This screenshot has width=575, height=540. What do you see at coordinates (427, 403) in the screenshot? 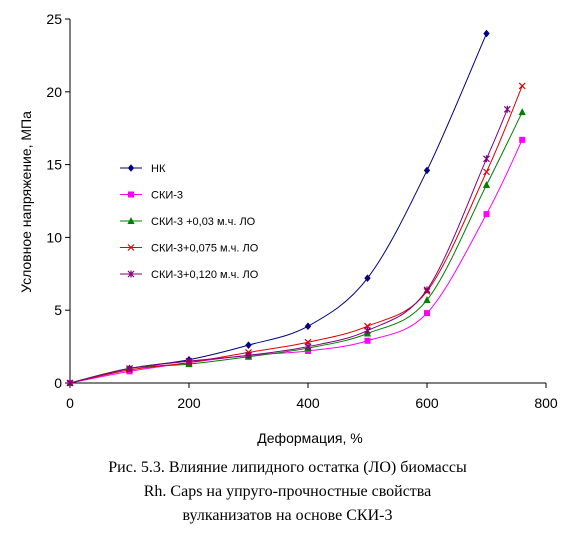
I see `x-tick-label: 600` at bounding box center [427, 403].